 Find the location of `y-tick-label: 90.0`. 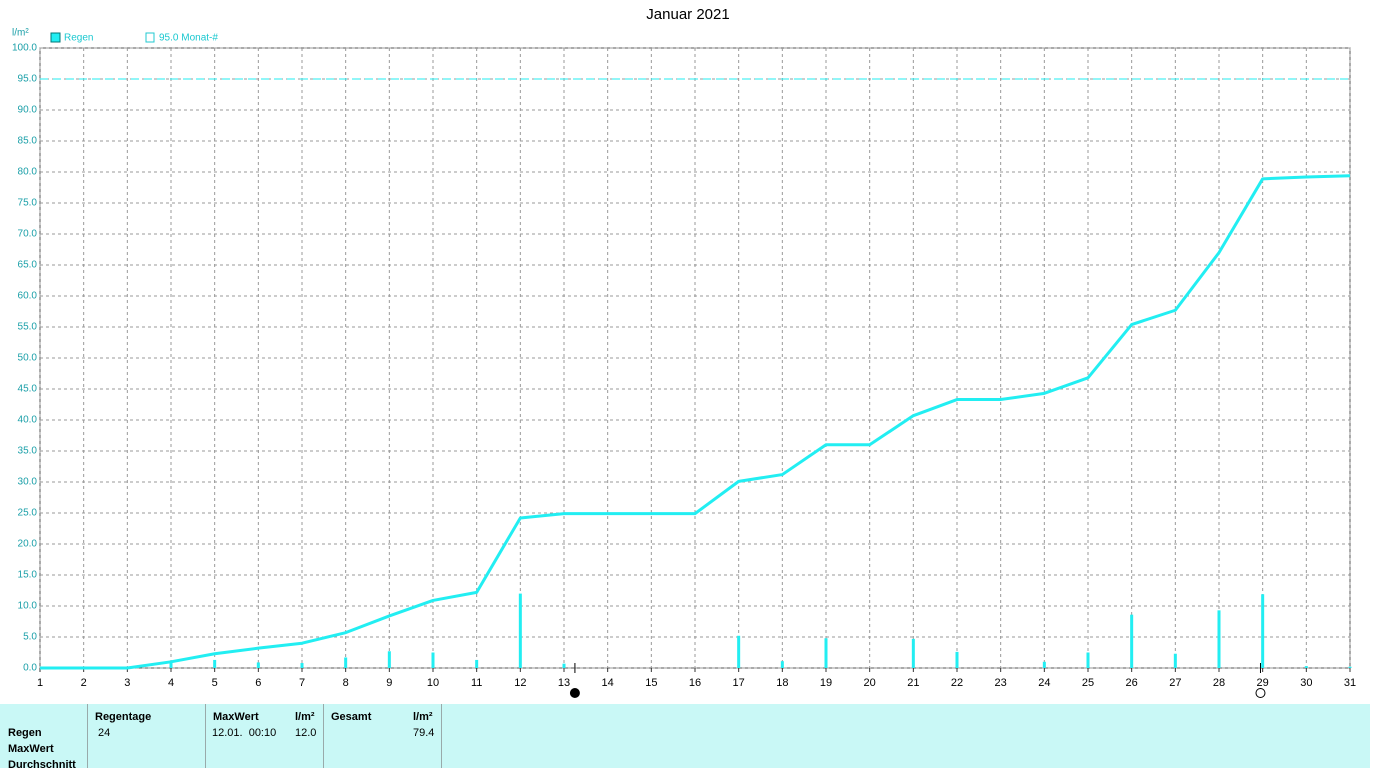

y-tick-label: 90.0 is located at coordinates (28, 110).